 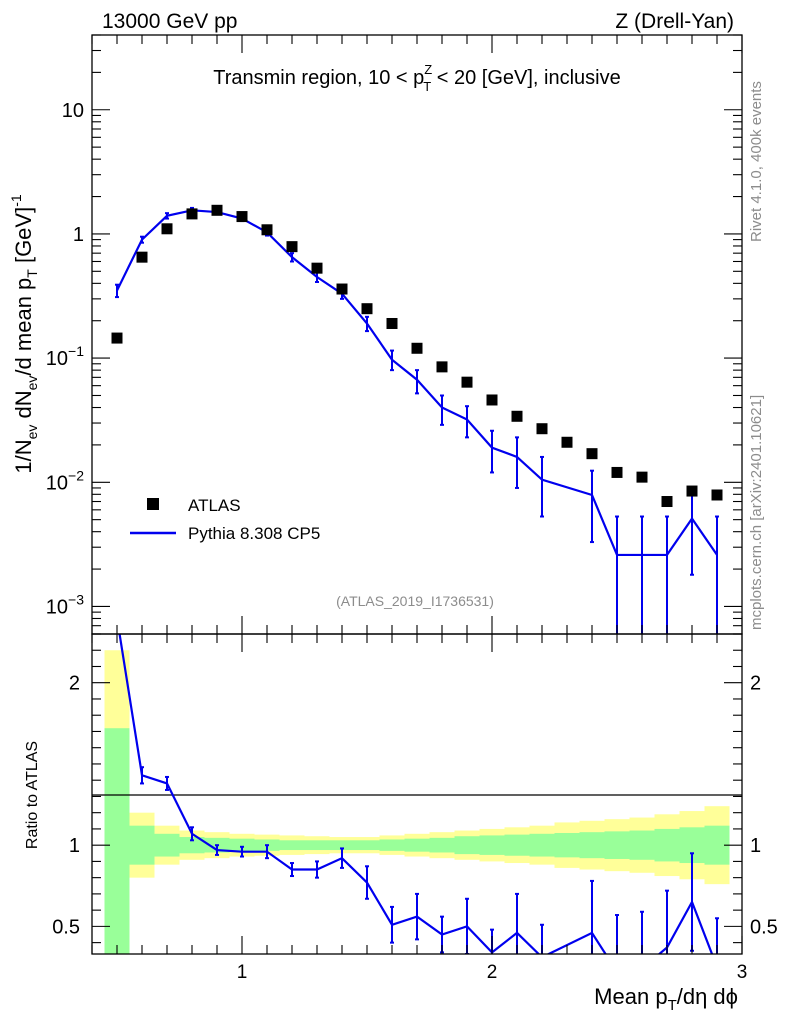 I want to click on legend-data-marker, so click(x=153, y=504).